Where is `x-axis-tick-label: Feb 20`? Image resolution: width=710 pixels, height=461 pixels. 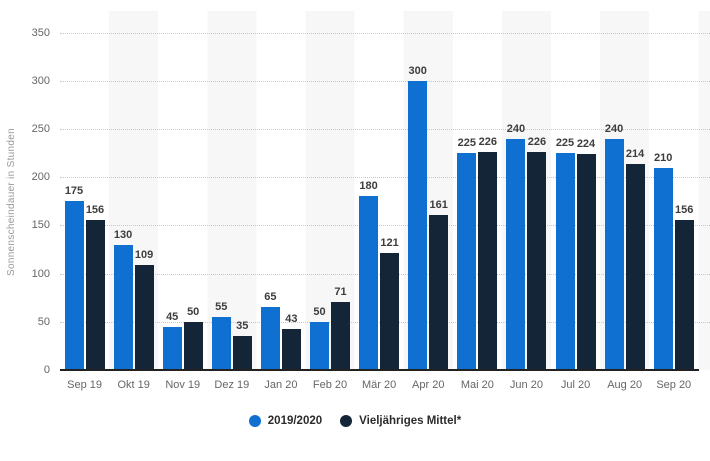
x-axis-tick-label: Feb 20 is located at coordinates (330, 385).